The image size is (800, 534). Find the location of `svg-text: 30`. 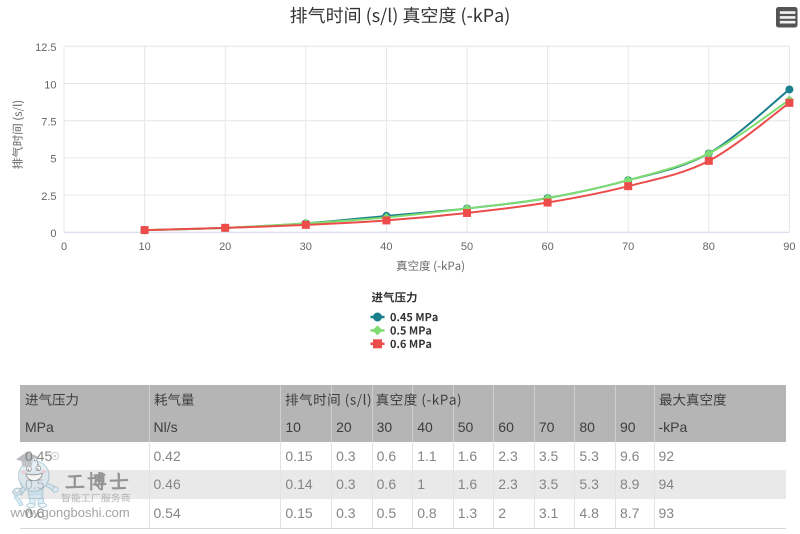

svg-text: 30 is located at coordinates (306, 247).